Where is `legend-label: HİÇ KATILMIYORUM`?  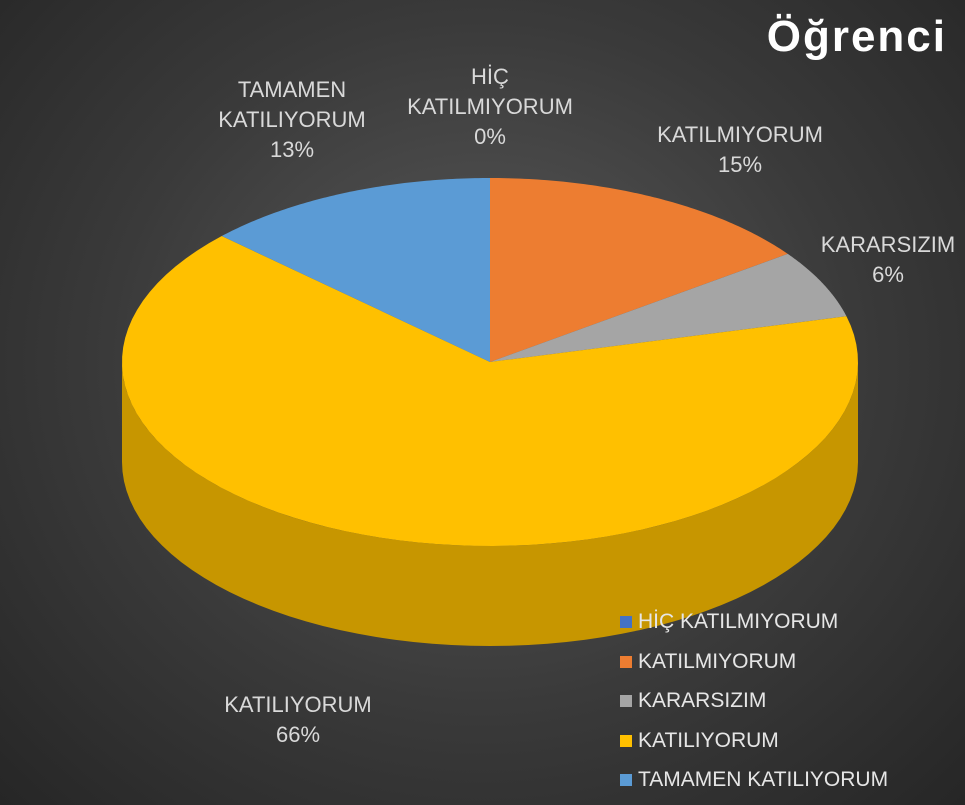 legend-label: HİÇ KATILMIYORUM is located at coordinates (738, 621).